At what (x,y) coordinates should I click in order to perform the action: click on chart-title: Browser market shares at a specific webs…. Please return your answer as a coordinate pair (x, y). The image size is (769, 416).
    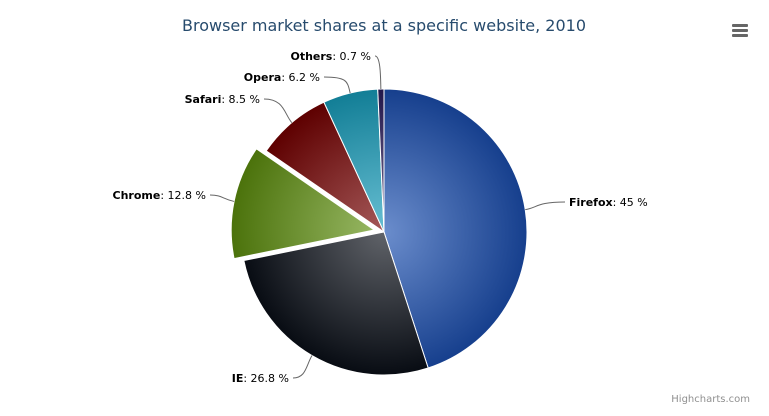
    Looking at the image, I should click on (384, 25).